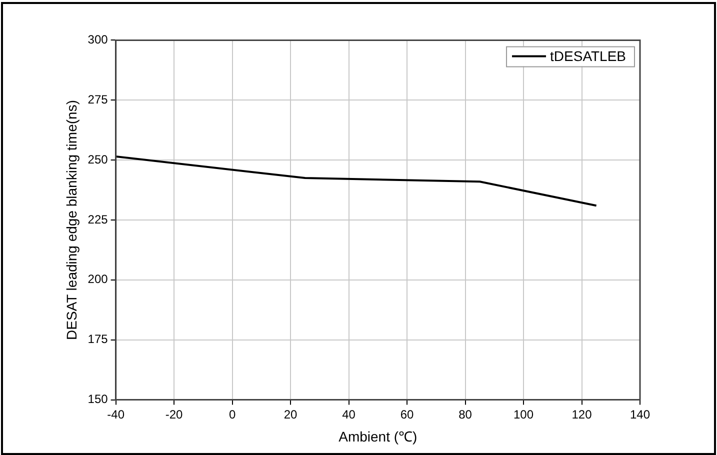 The height and width of the screenshot is (455, 717). I want to click on y-tick-label: 200, so click(98, 279).